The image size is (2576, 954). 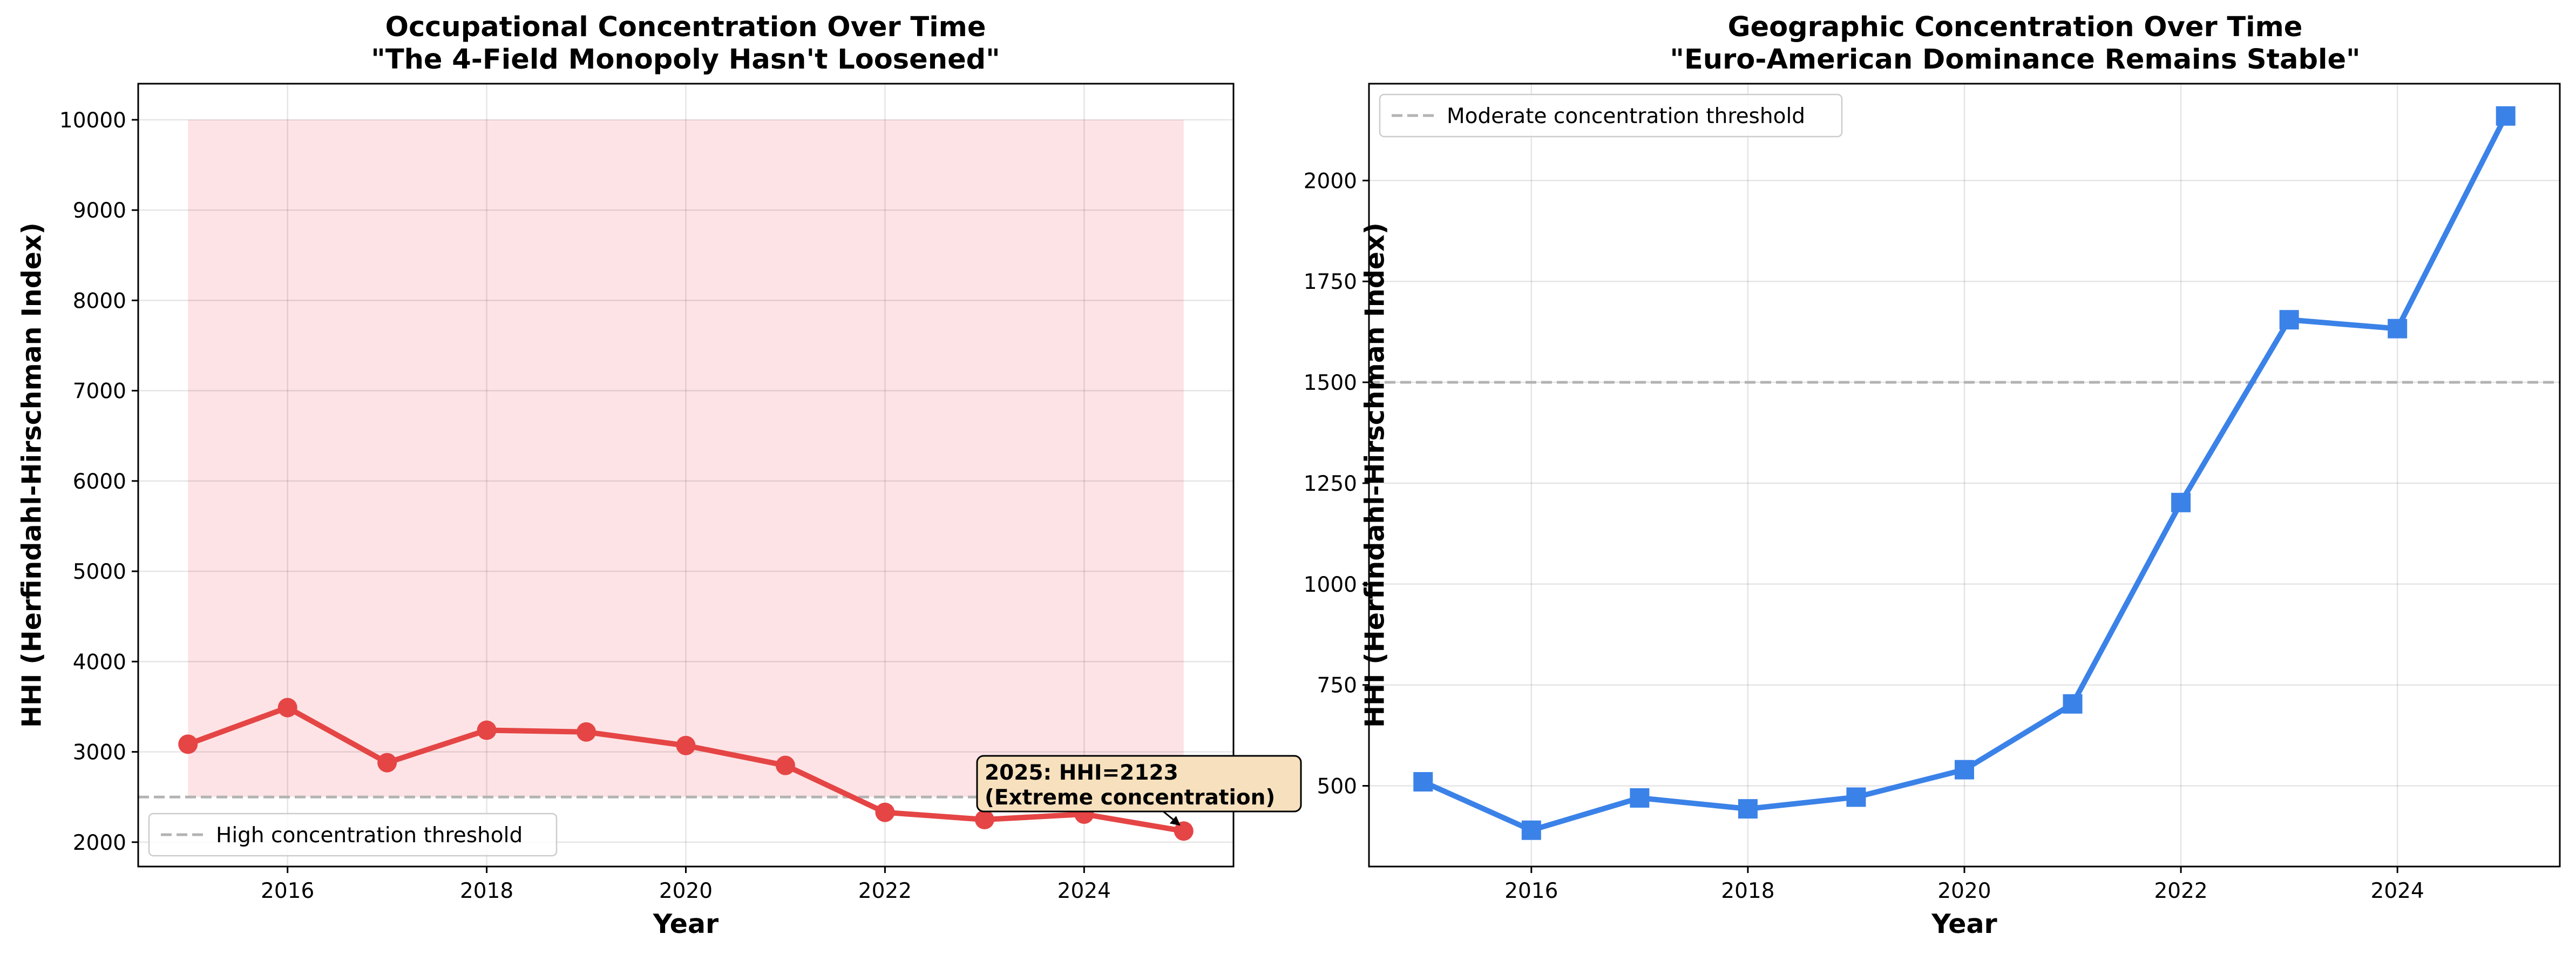 What do you see at coordinates (1626, 116) in the screenshot?
I see `legend-label: Moderate concentration threshold` at bounding box center [1626, 116].